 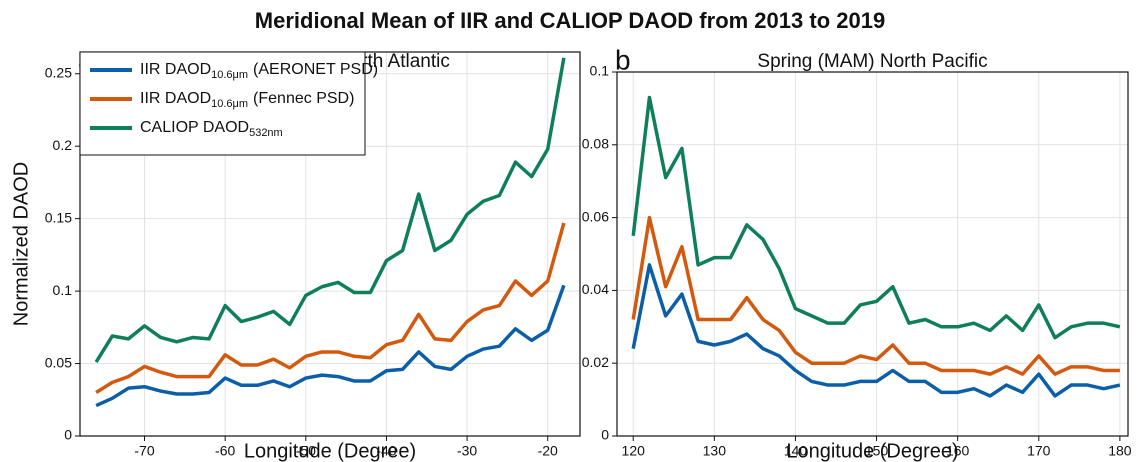 I want to click on y-tick-label: 0.25, so click(x=58, y=72).